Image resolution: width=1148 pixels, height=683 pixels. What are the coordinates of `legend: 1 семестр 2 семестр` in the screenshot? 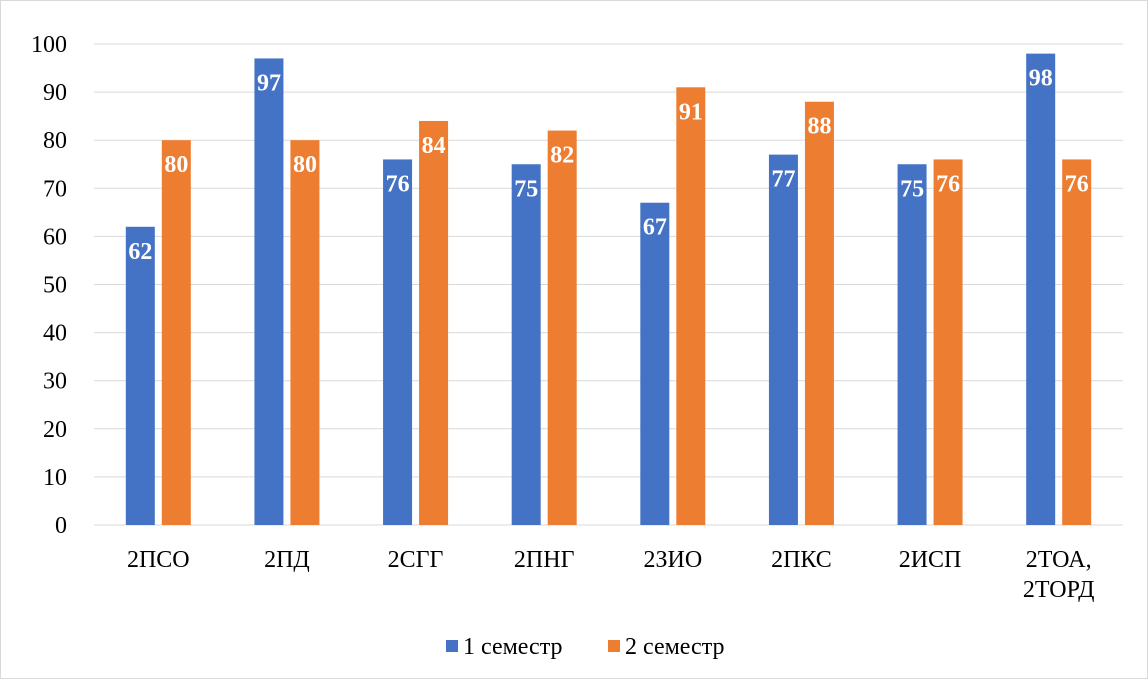 It's located at (585, 647).